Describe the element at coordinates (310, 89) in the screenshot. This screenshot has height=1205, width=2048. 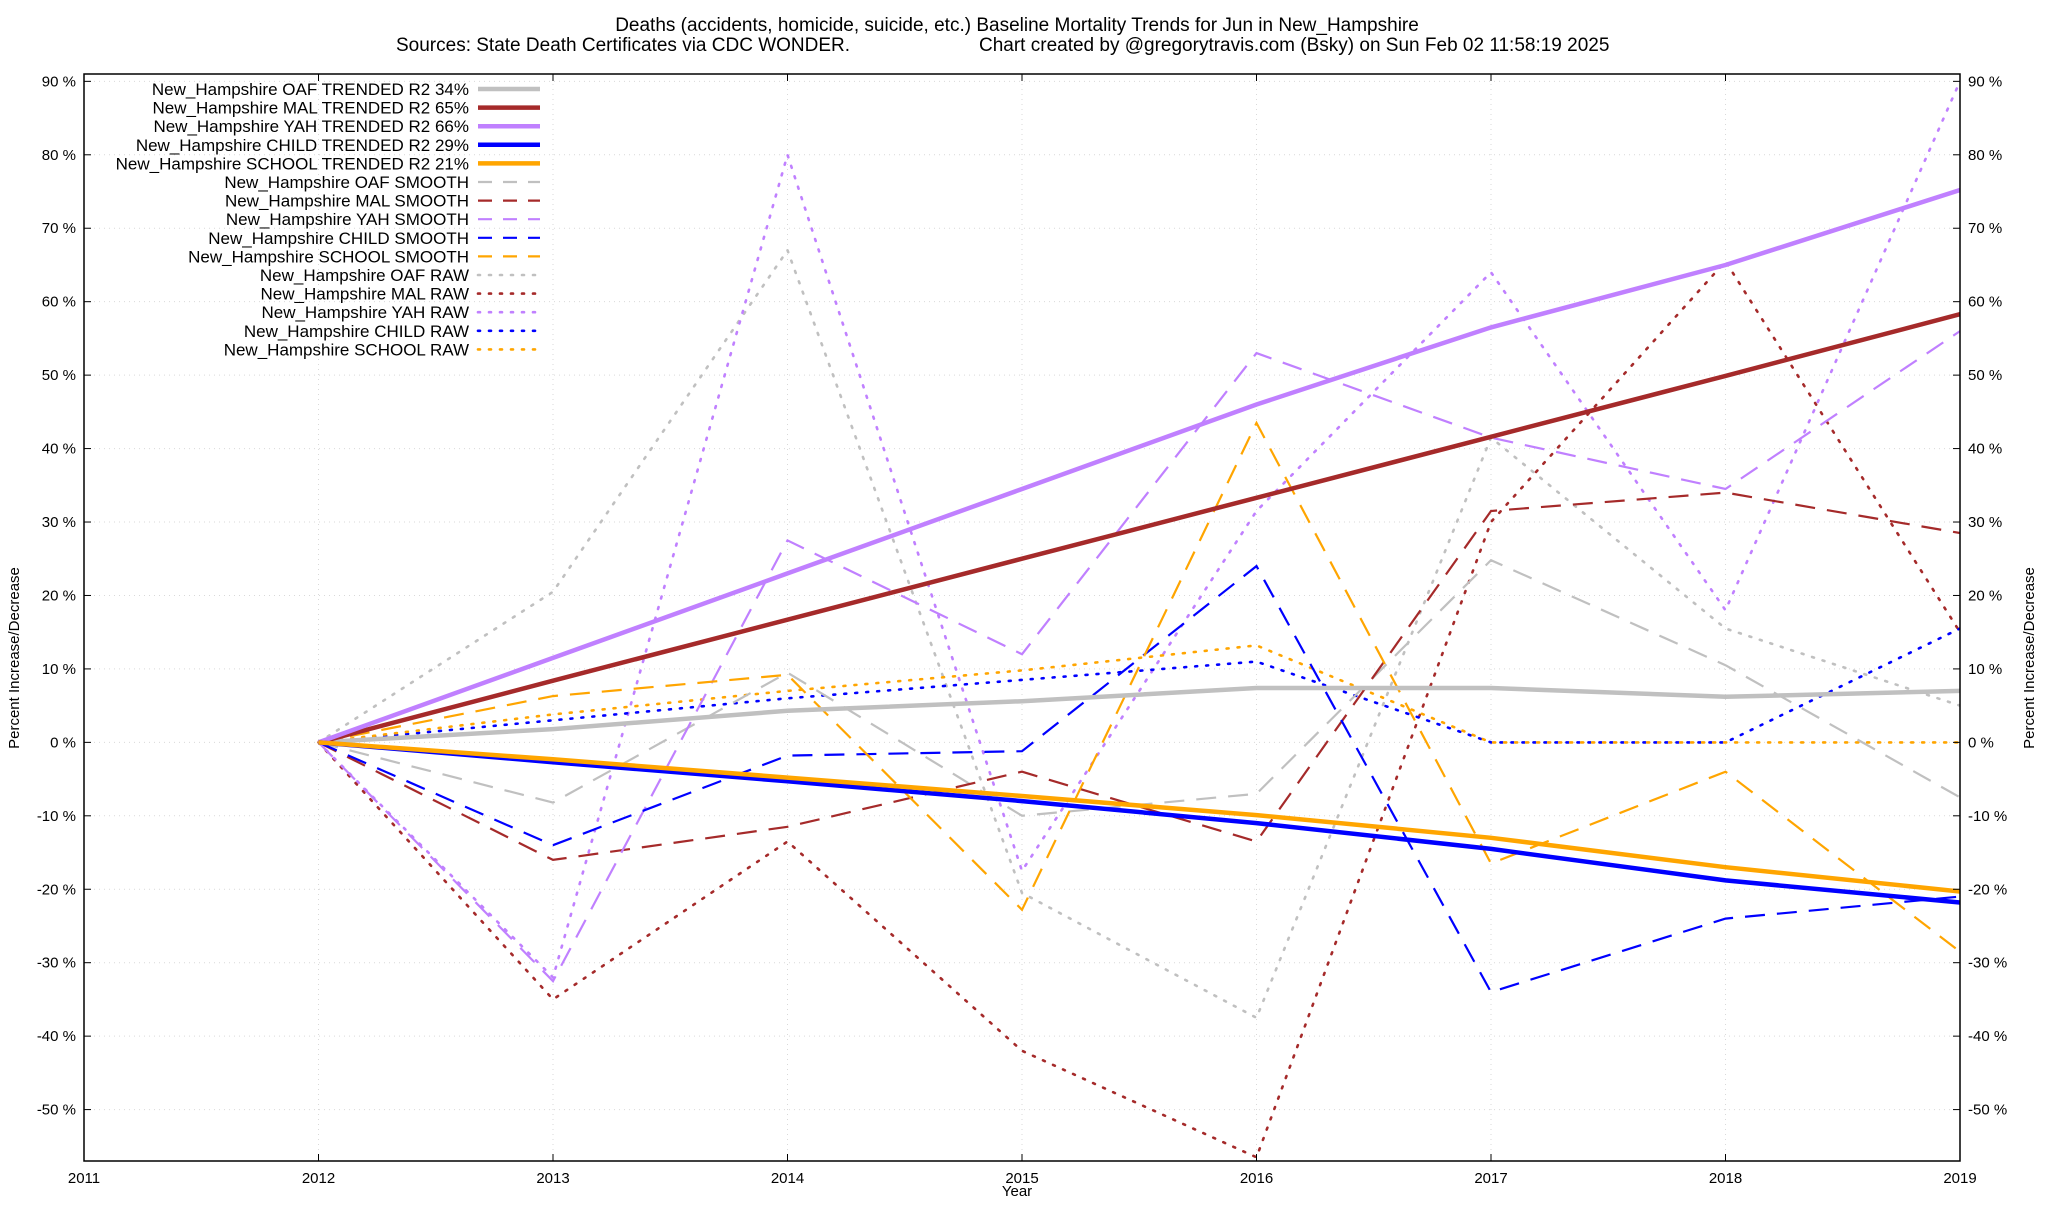
I see `legend-entry-label: New_Hampshire OAF TRENDED R2 34%` at that location.